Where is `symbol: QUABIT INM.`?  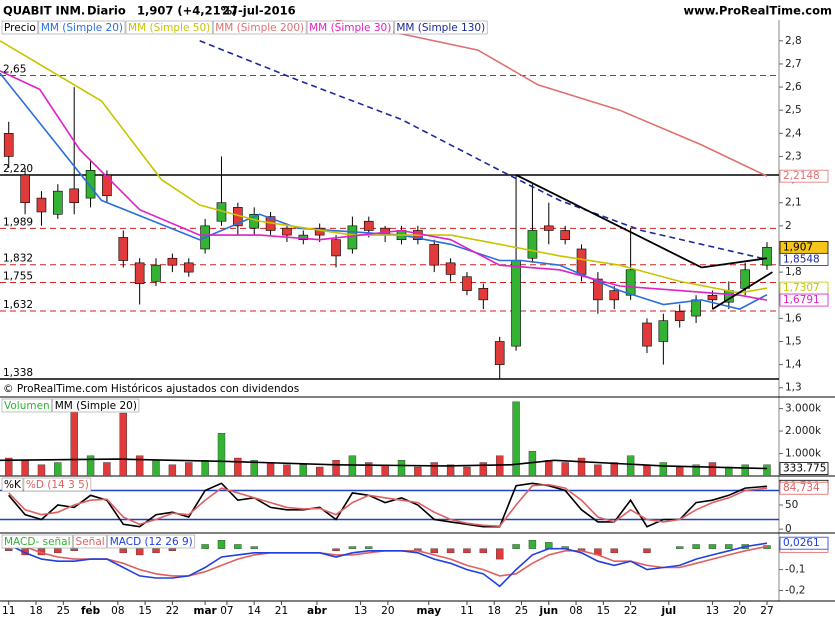
symbol: QUABIT INM. is located at coordinates (44, 11).